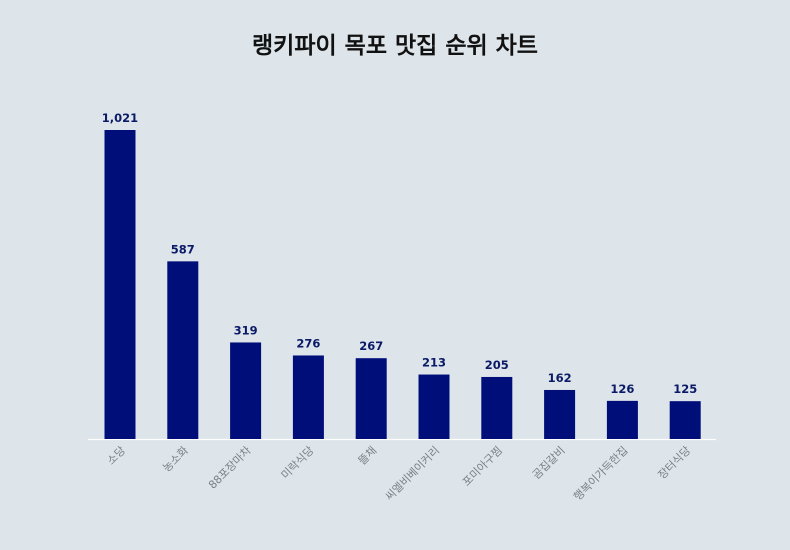  Describe the element at coordinates (600, 473) in the screenshot. I see `x-tick-label: 행복이가득한집` at that location.